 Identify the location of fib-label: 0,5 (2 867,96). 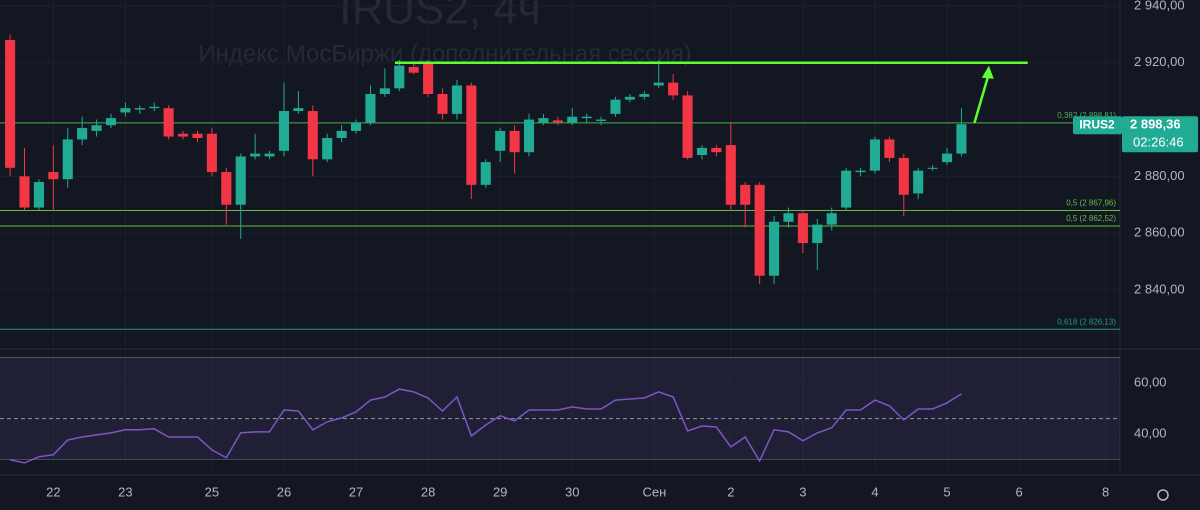
(1091, 203).